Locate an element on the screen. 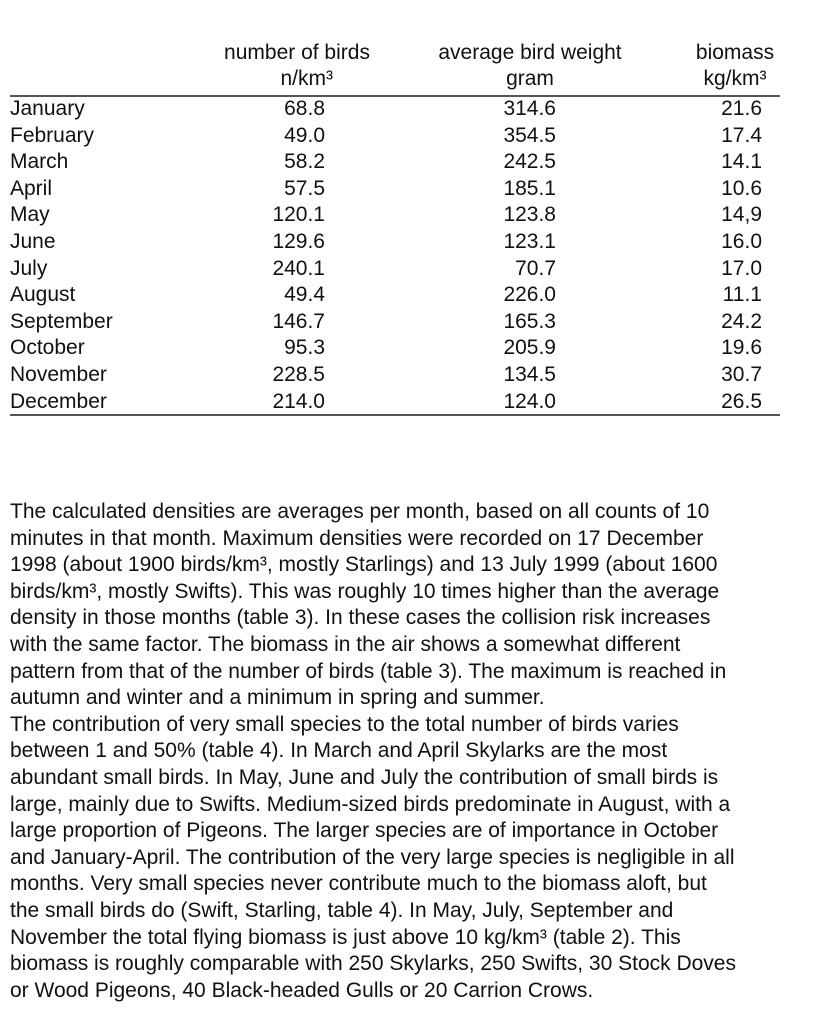  cell-weight: 314.6 is located at coordinates (529, 108).